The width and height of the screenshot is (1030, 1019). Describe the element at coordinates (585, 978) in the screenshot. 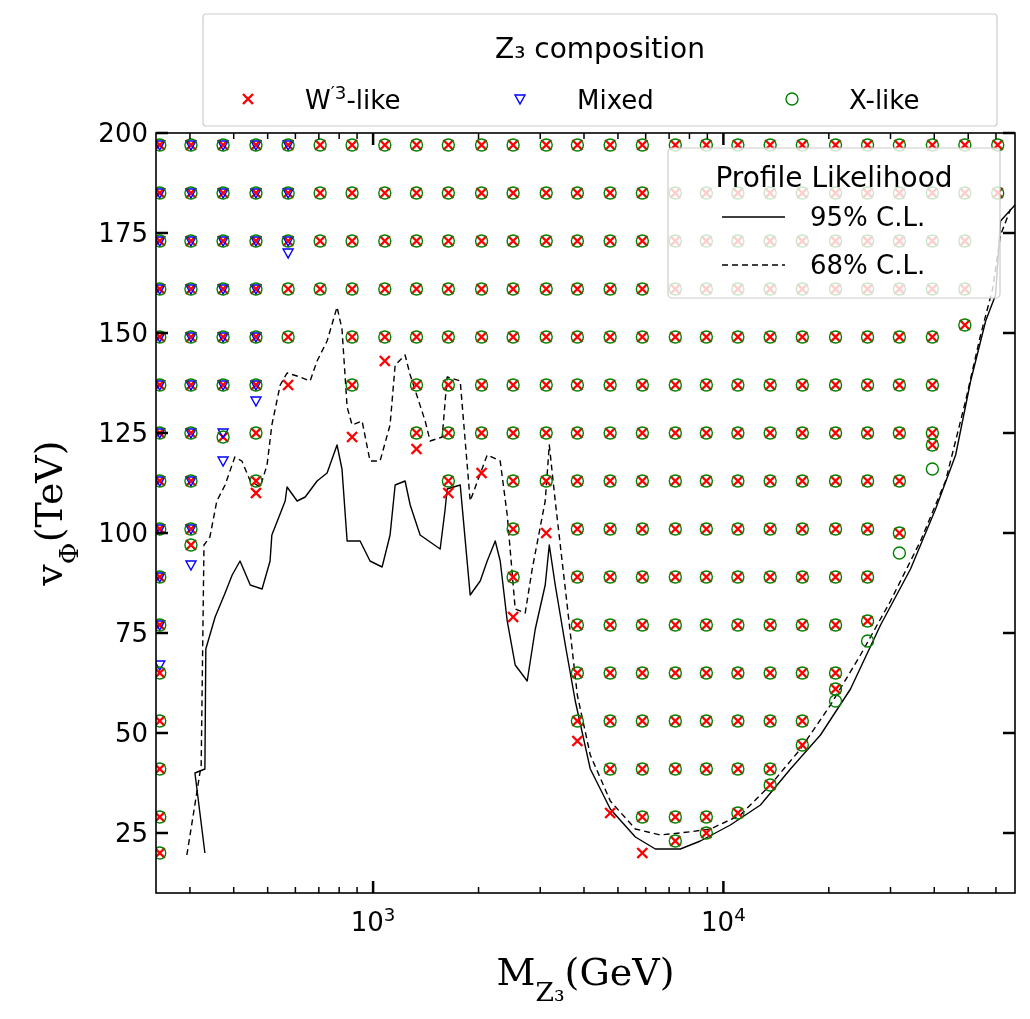

I see `x-axis-title: M$_{Z₃}$(GeV)` at that location.